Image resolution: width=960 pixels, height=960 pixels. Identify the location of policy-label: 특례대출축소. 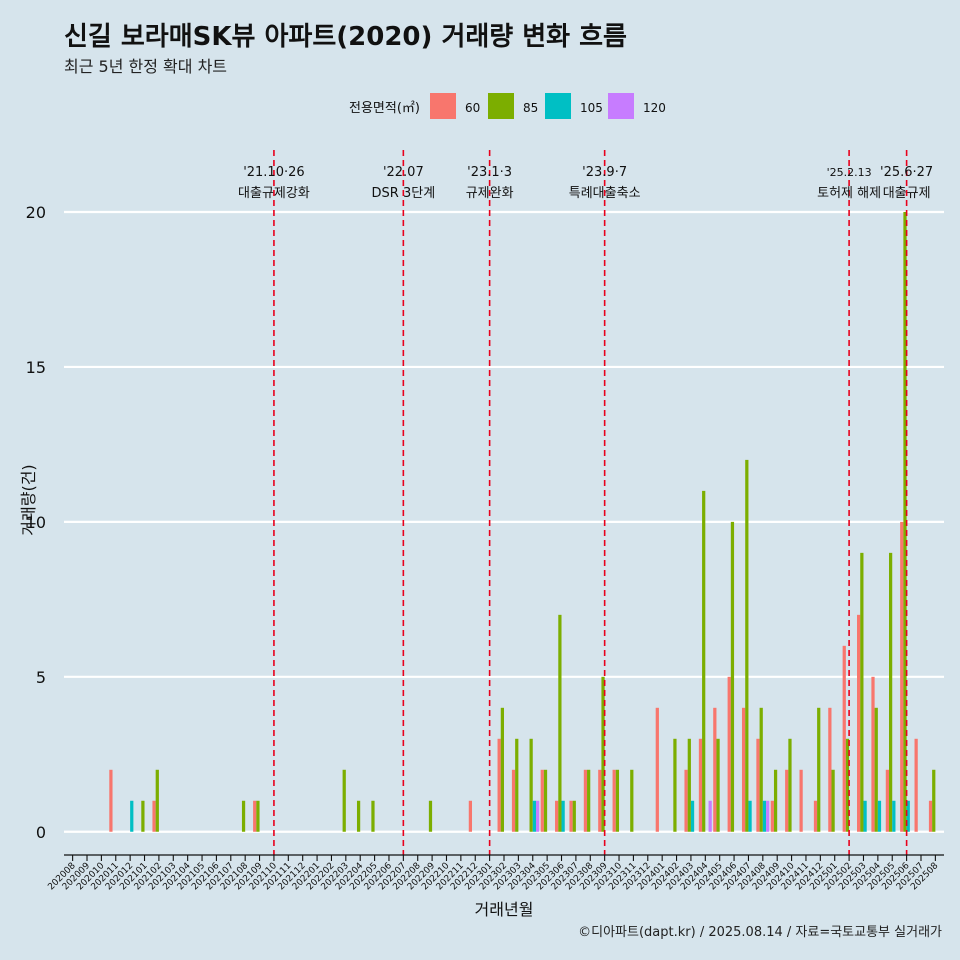
(605, 193).